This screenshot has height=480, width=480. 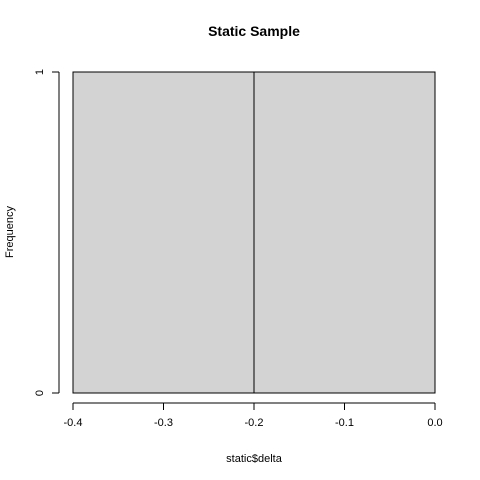 I want to click on chart-title: Static Sample, so click(x=254, y=31).